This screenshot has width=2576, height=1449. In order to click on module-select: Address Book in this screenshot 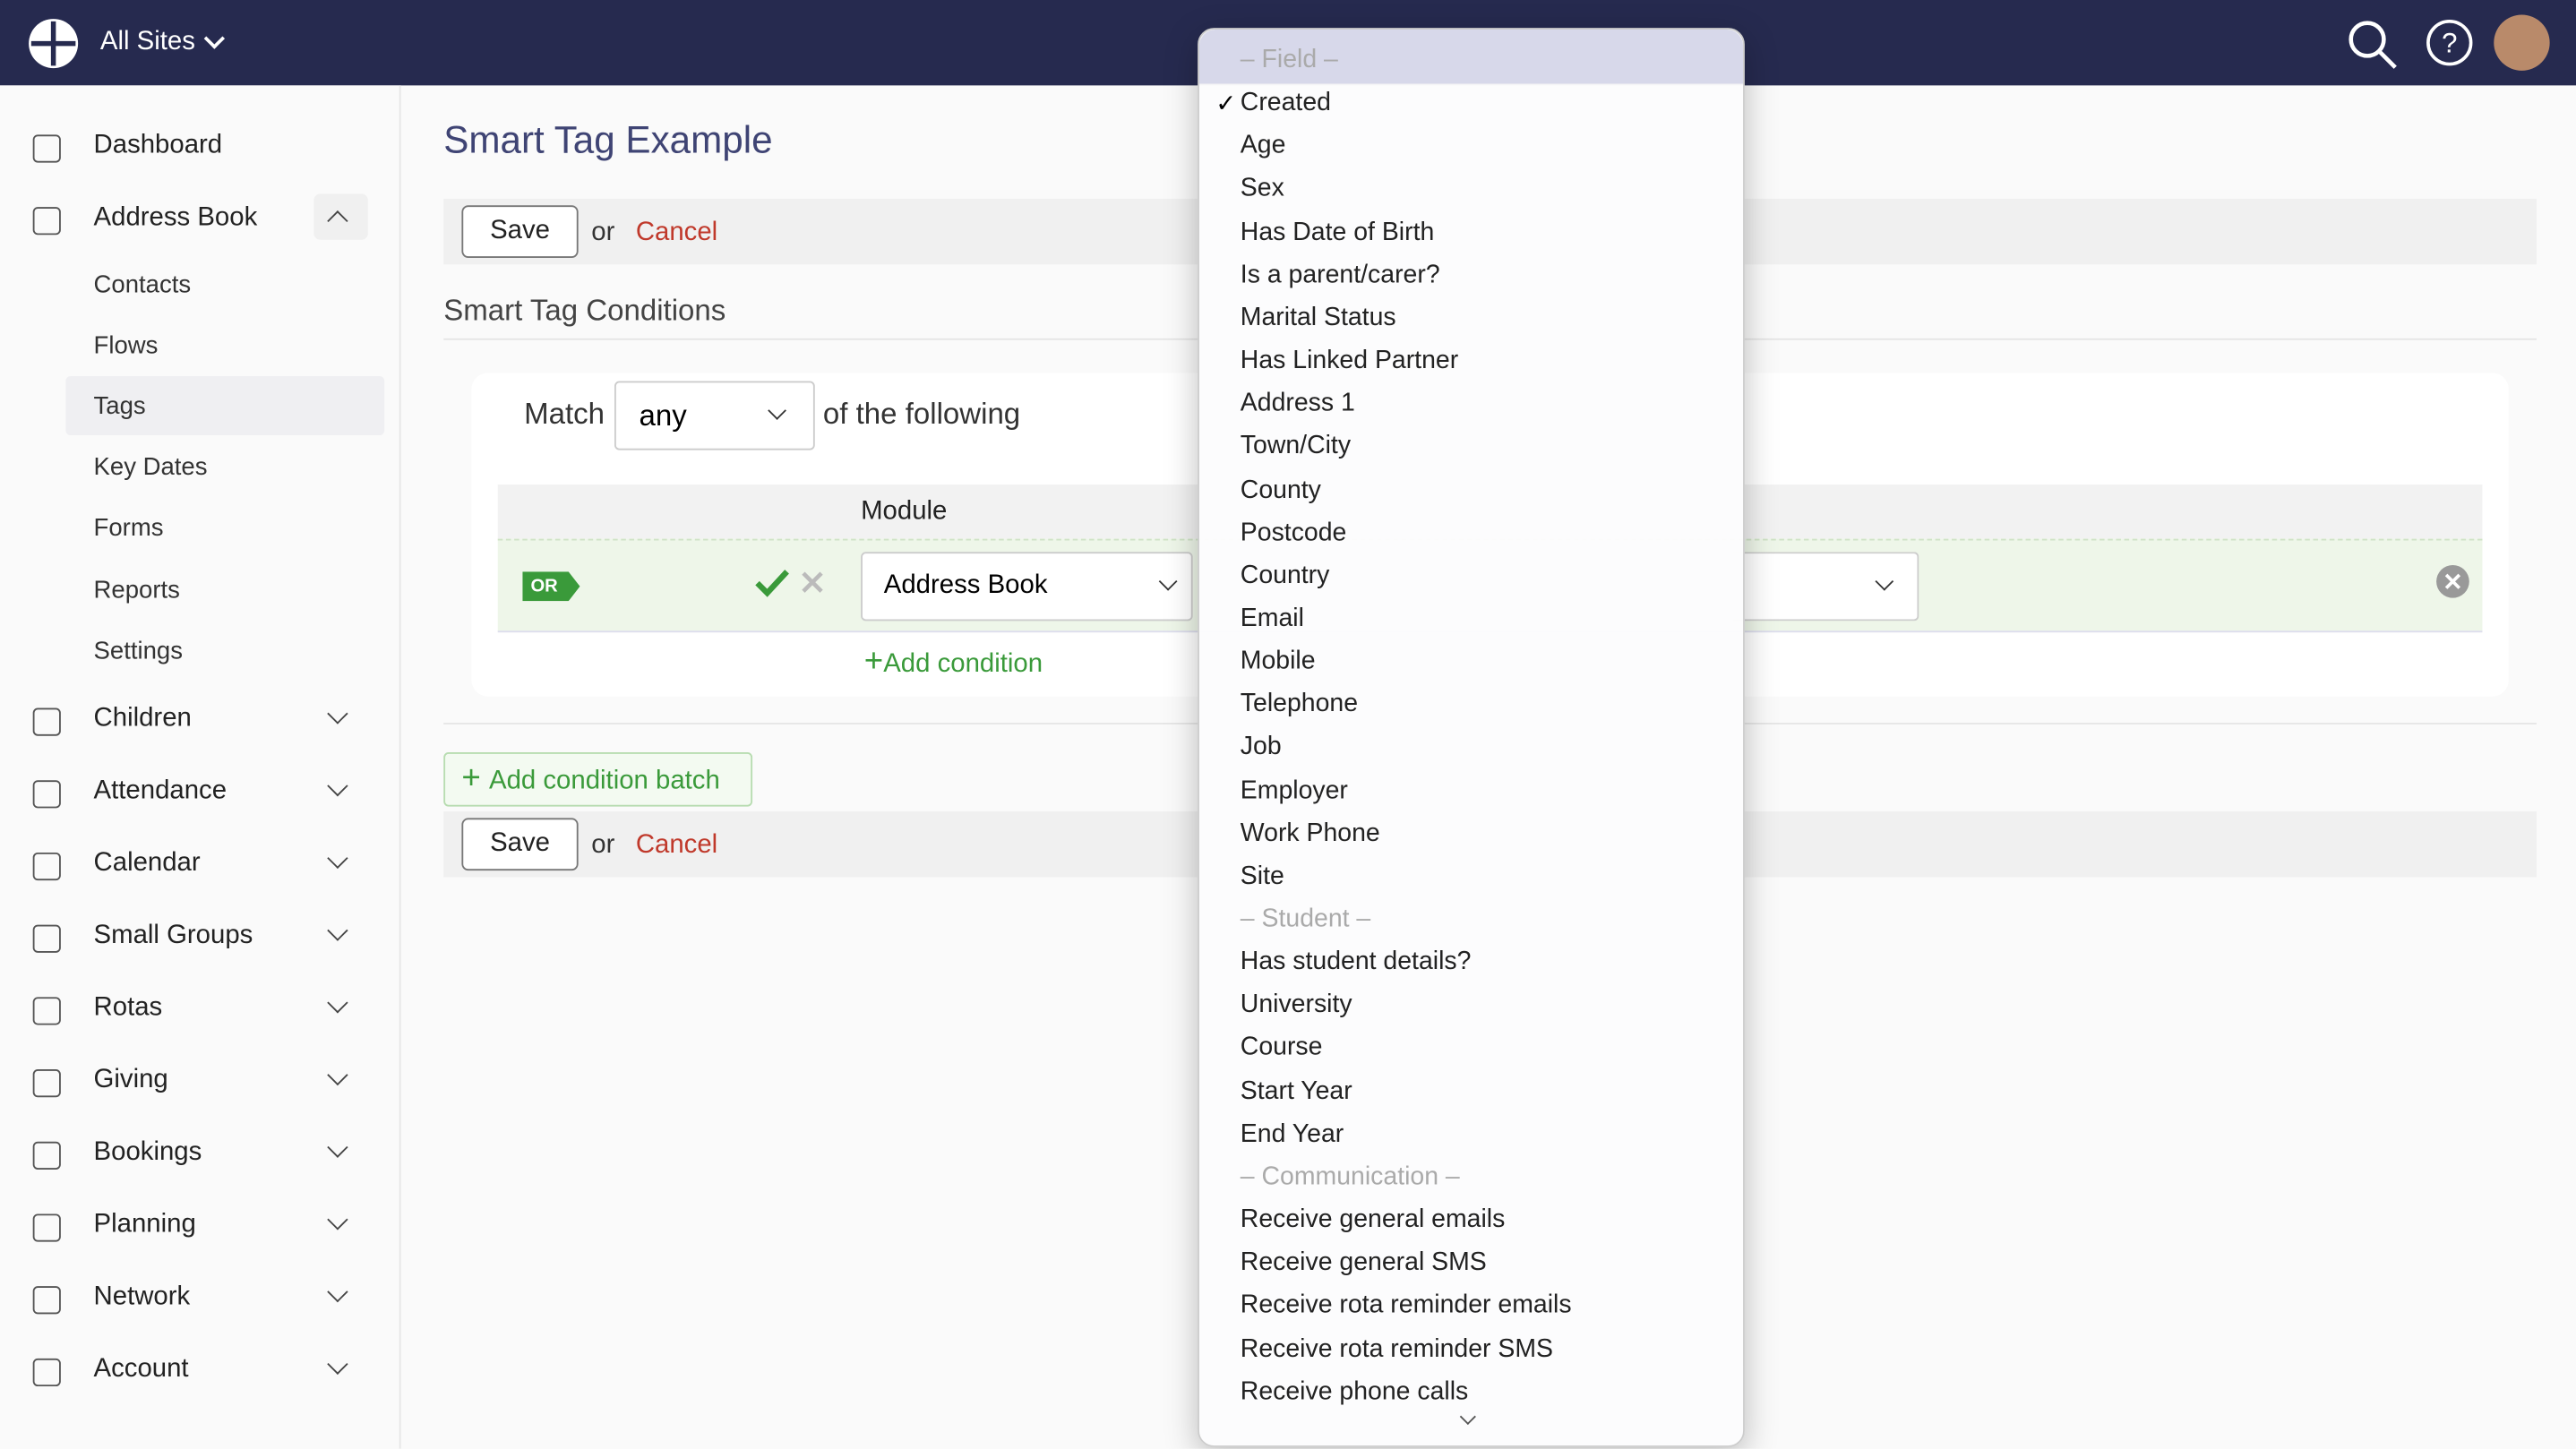, I will do `click(1027, 587)`.